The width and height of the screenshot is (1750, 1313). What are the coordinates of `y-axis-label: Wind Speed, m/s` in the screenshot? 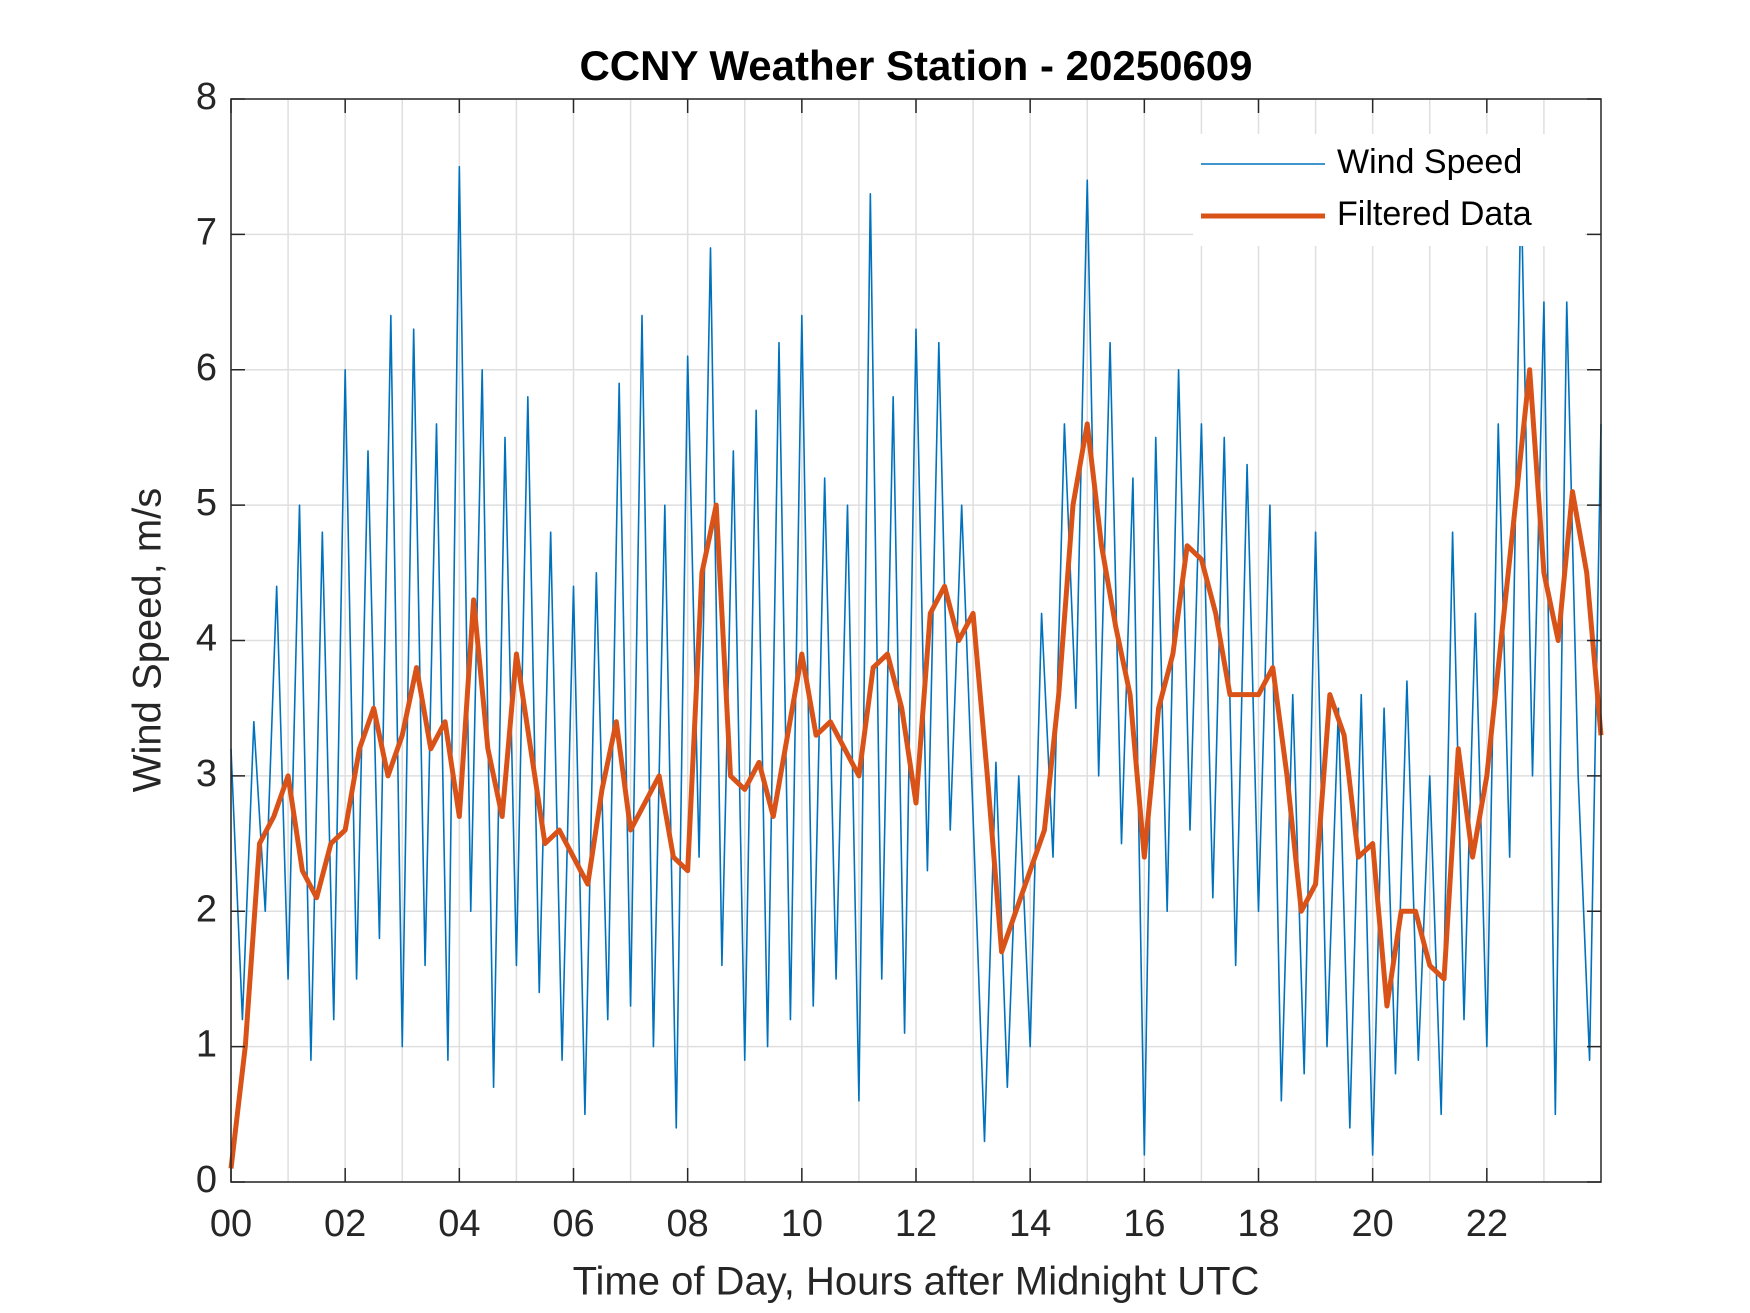 It's located at (148, 640).